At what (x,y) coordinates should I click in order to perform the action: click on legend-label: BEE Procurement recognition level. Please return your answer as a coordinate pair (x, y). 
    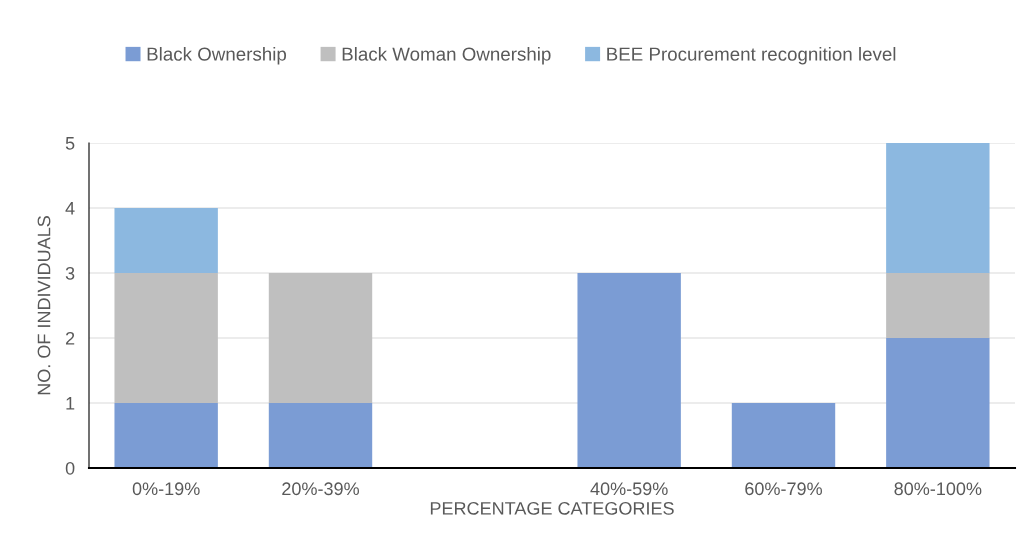
    Looking at the image, I should click on (751, 55).